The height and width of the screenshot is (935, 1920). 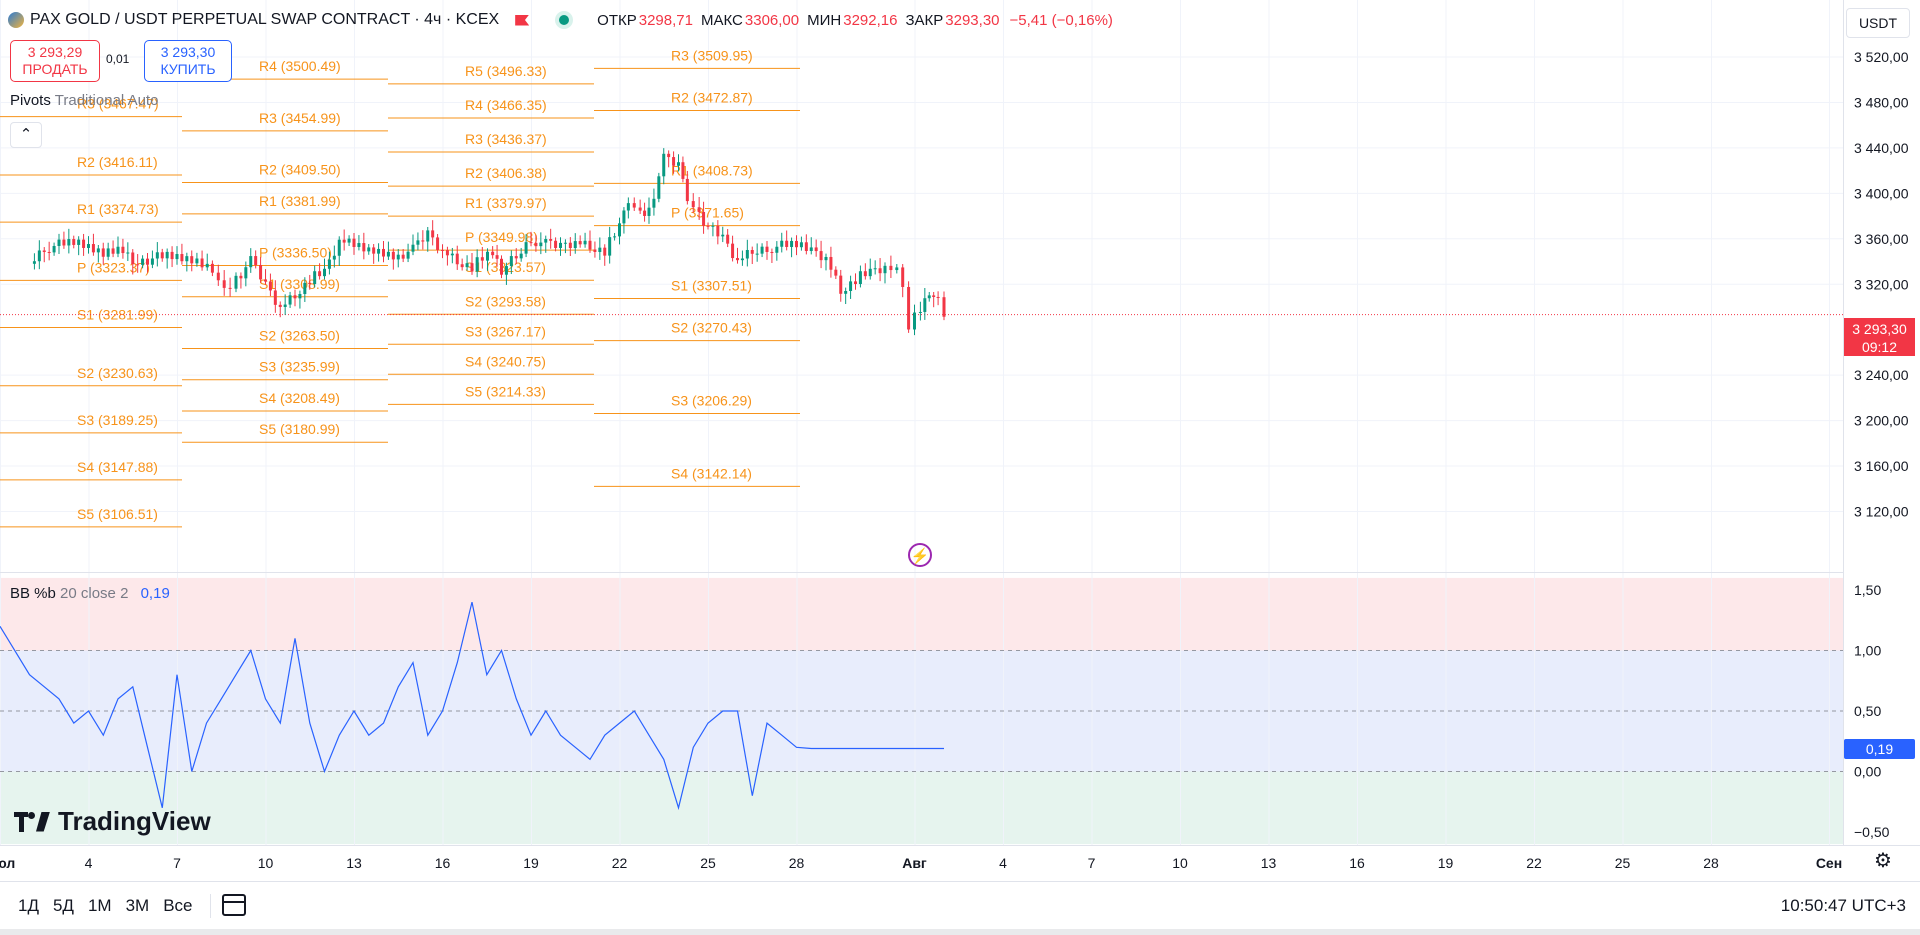 What do you see at coordinates (137, 905) in the screenshot?
I see `period-3m-button: 3М` at bounding box center [137, 905].